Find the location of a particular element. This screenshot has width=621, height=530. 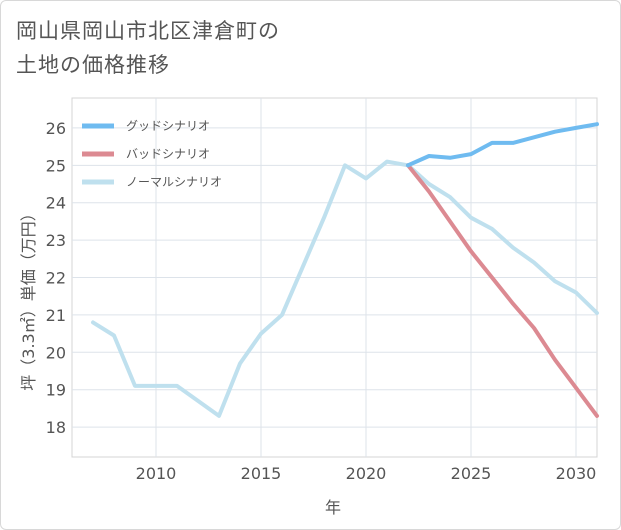

legend-label: バッドシナリオ is located at coordinates (168, 154).